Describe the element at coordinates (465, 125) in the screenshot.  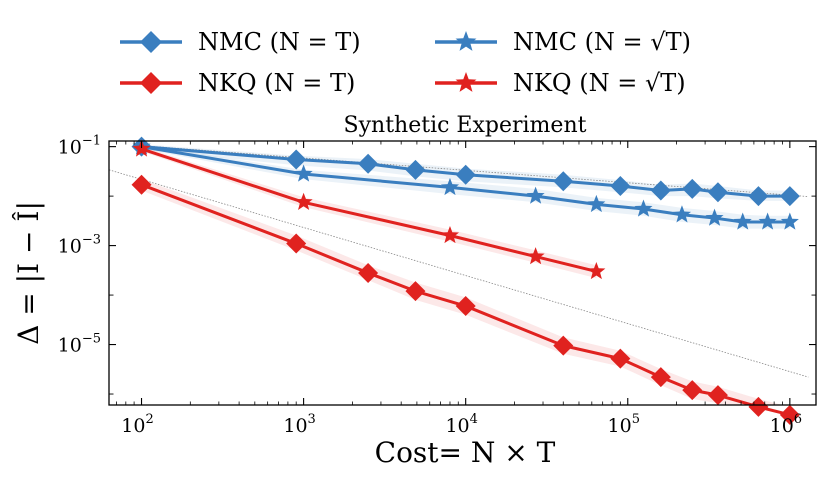
I see `chart-title: Synthetic Experiment` at that location.